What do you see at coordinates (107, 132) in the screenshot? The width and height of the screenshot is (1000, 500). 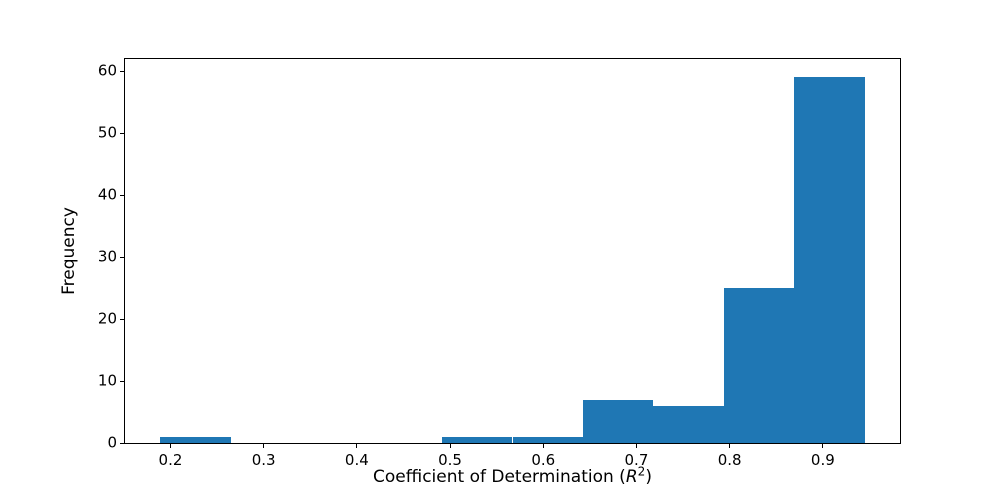 I see `y-tick-label: 50` at bounding box center [107, 132].